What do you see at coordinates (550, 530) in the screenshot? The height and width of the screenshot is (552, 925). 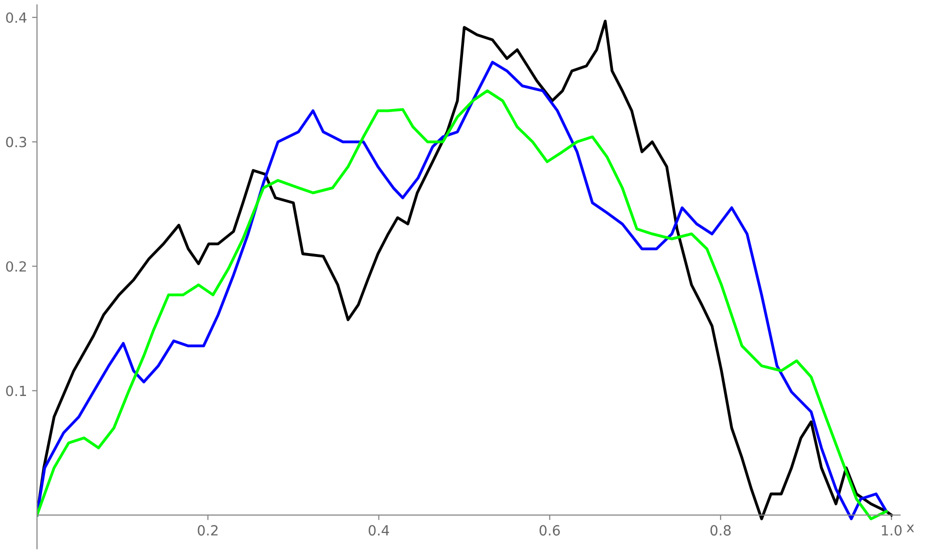 I see `x-tick-label: 0.6` at bounding box center [550, 530].